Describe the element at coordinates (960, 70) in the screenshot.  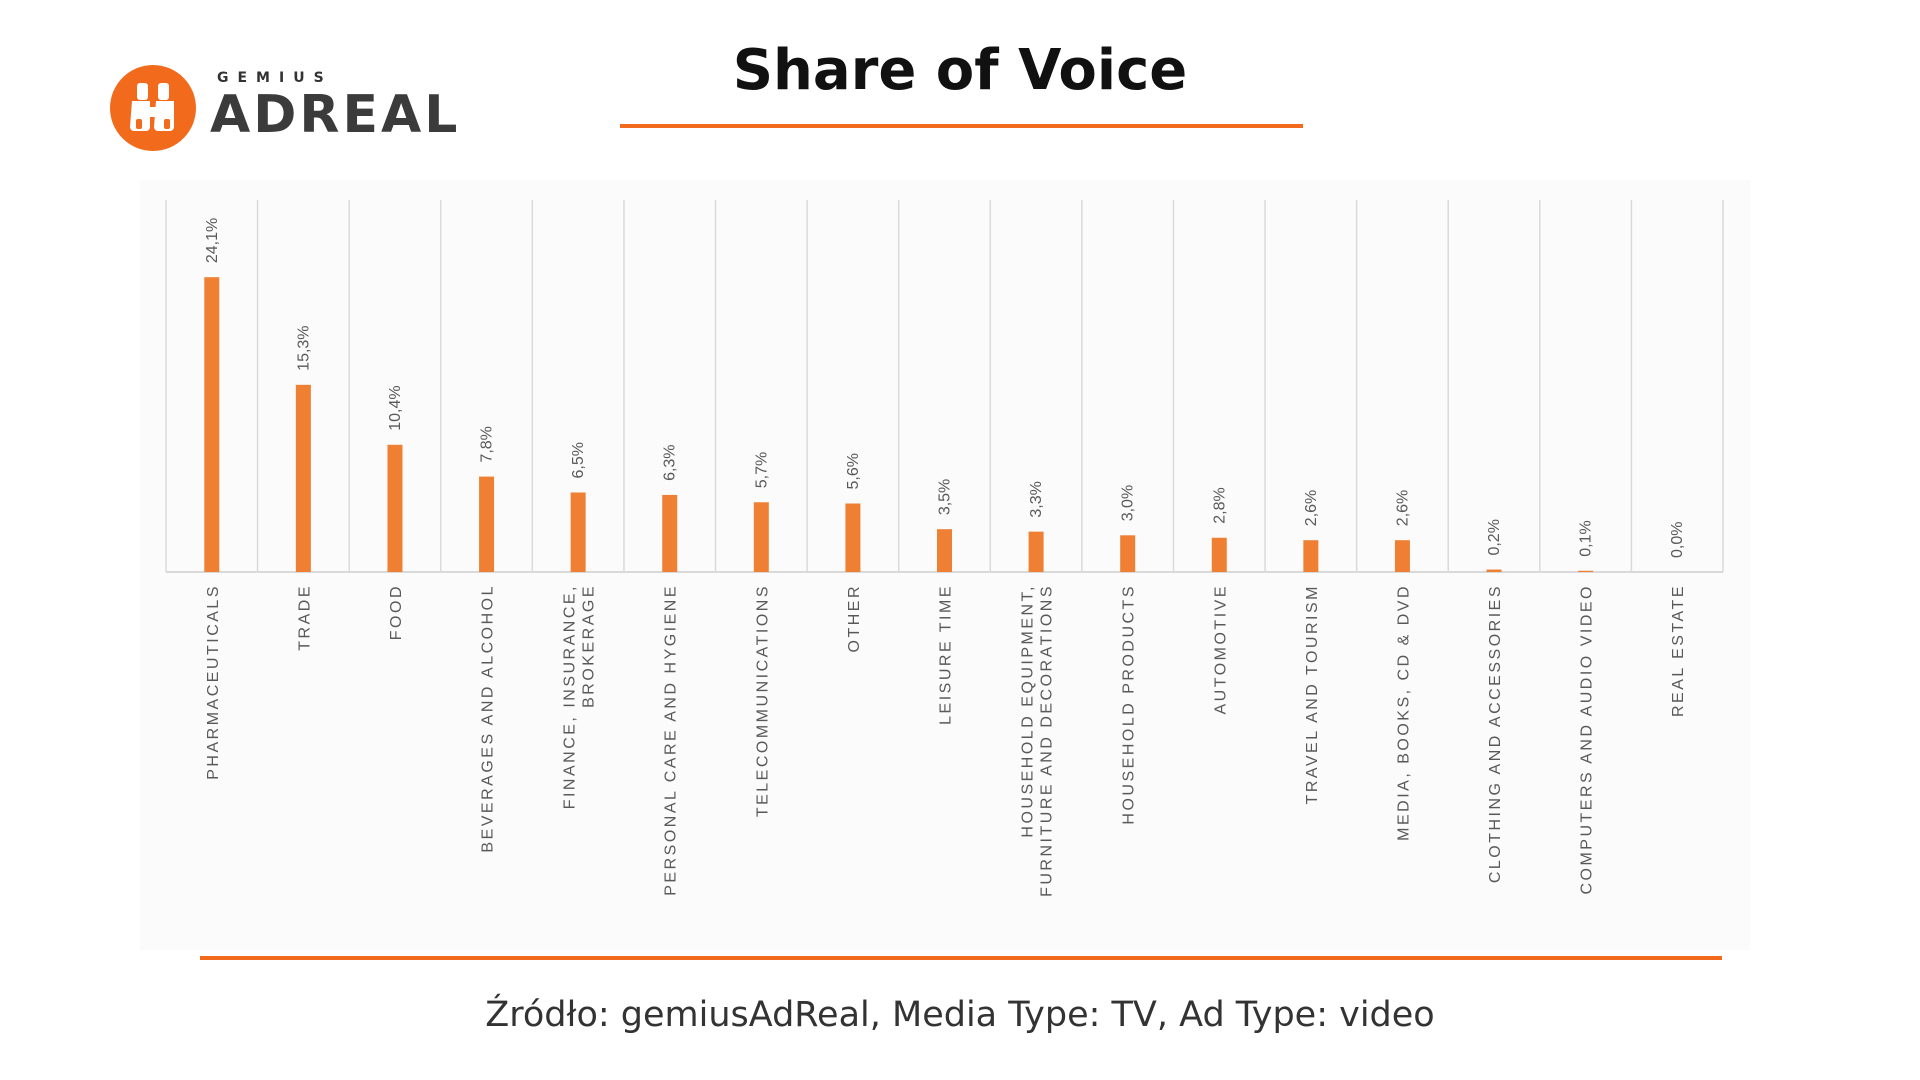
I see `page-title: Share of Voice` at that location.